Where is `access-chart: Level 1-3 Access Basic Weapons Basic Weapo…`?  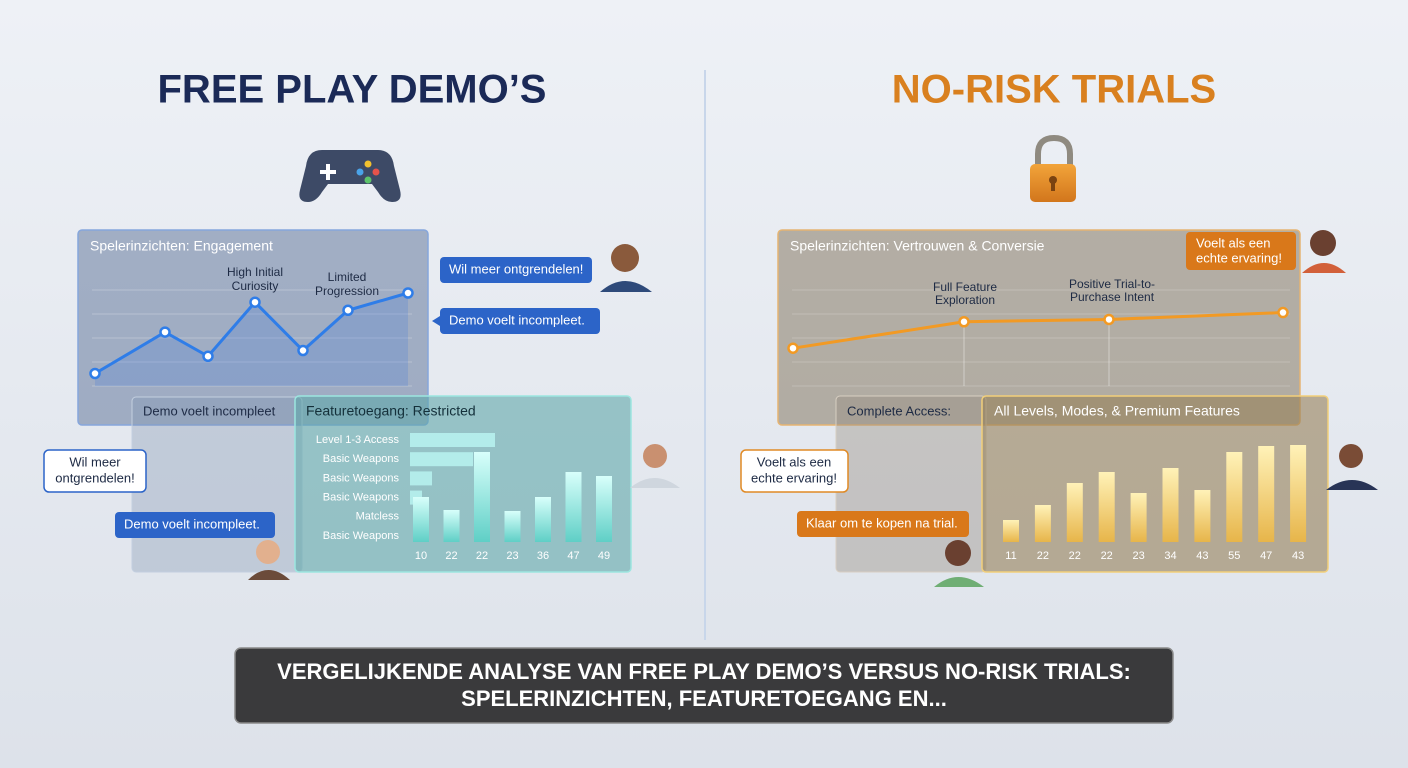
access-chart: Level 1-3 Access Basic Weapons Basic Weapo… is located at coordinates (464, 497).